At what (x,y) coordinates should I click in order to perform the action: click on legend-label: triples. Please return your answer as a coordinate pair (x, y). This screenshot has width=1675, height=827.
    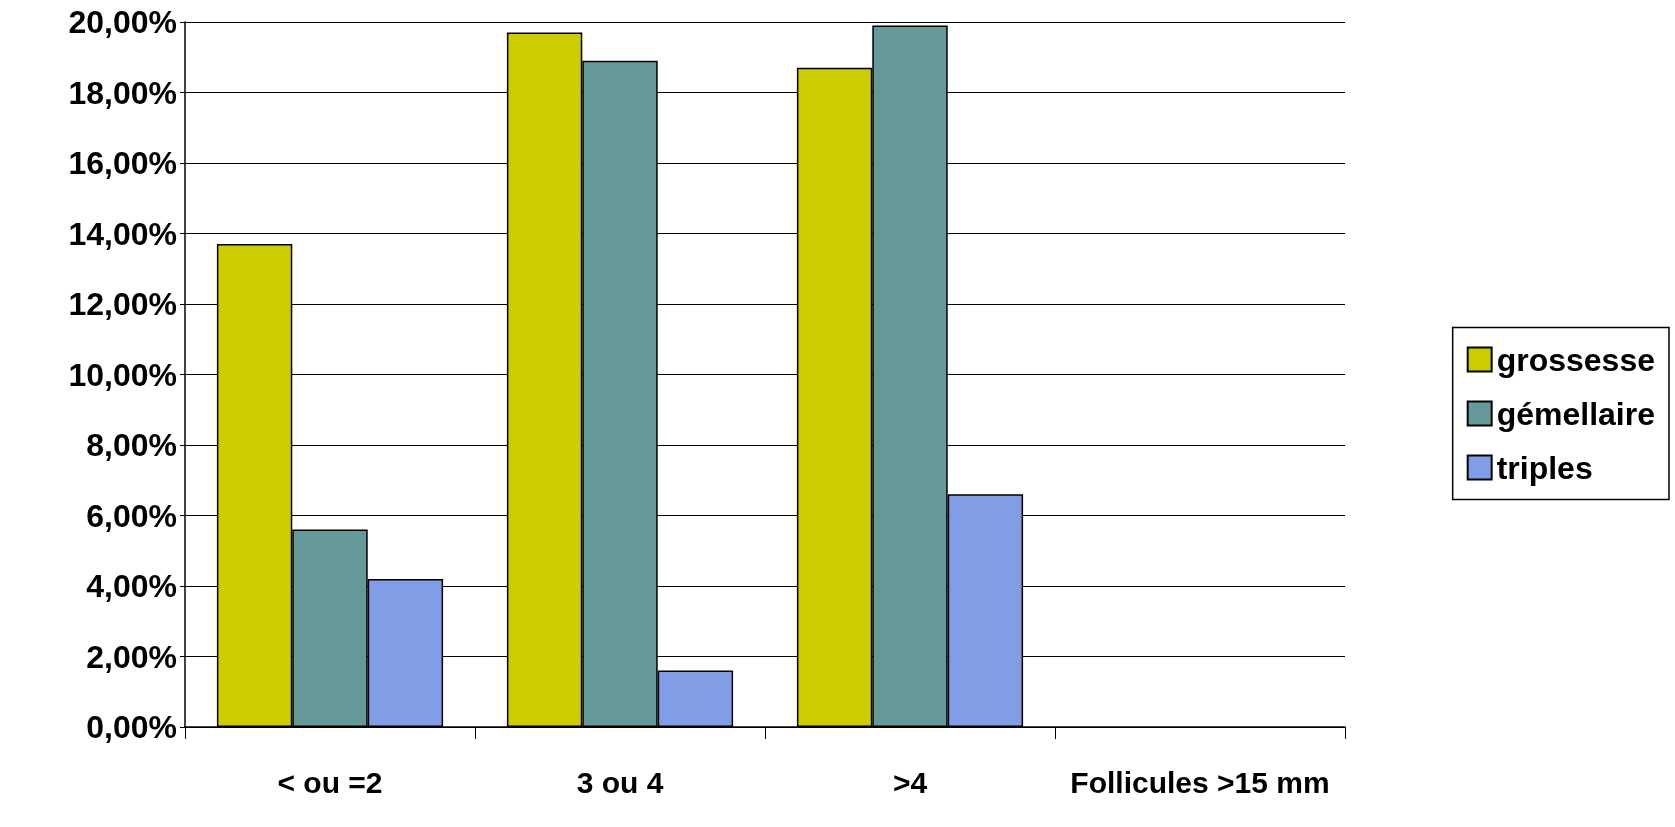
    Looking at the image, I should click on (1544, 467).